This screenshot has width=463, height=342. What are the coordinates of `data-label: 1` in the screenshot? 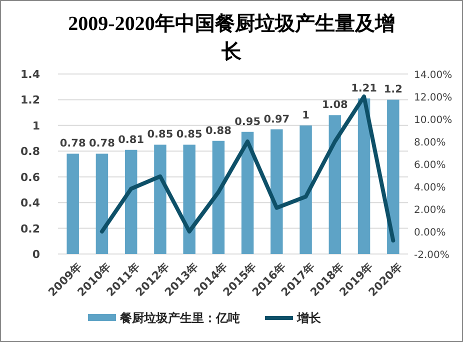 It's located at (306, 115).